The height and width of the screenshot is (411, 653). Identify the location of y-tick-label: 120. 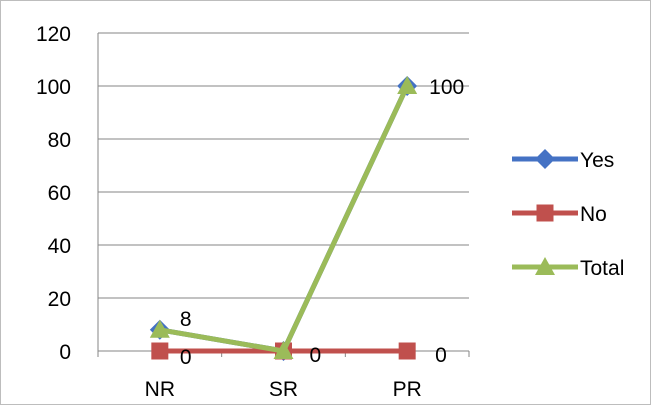
(53, 34).